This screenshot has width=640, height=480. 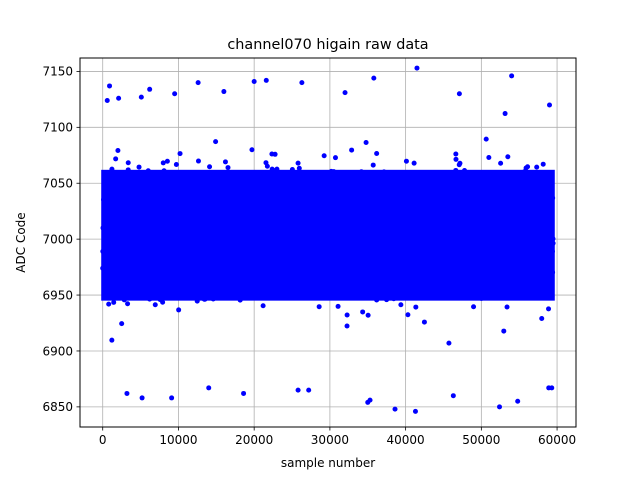 I want to click on y-tick-label: 7100, so click(x=57, y=128).